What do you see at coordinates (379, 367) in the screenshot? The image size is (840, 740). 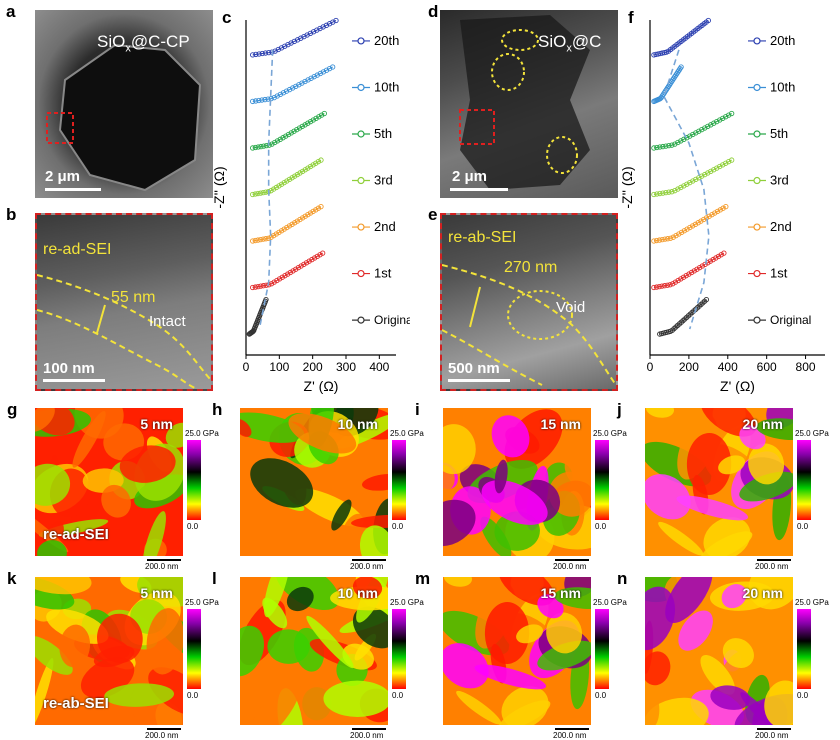 I see `x-tick-label: 400` at bounding box center [379, 367].